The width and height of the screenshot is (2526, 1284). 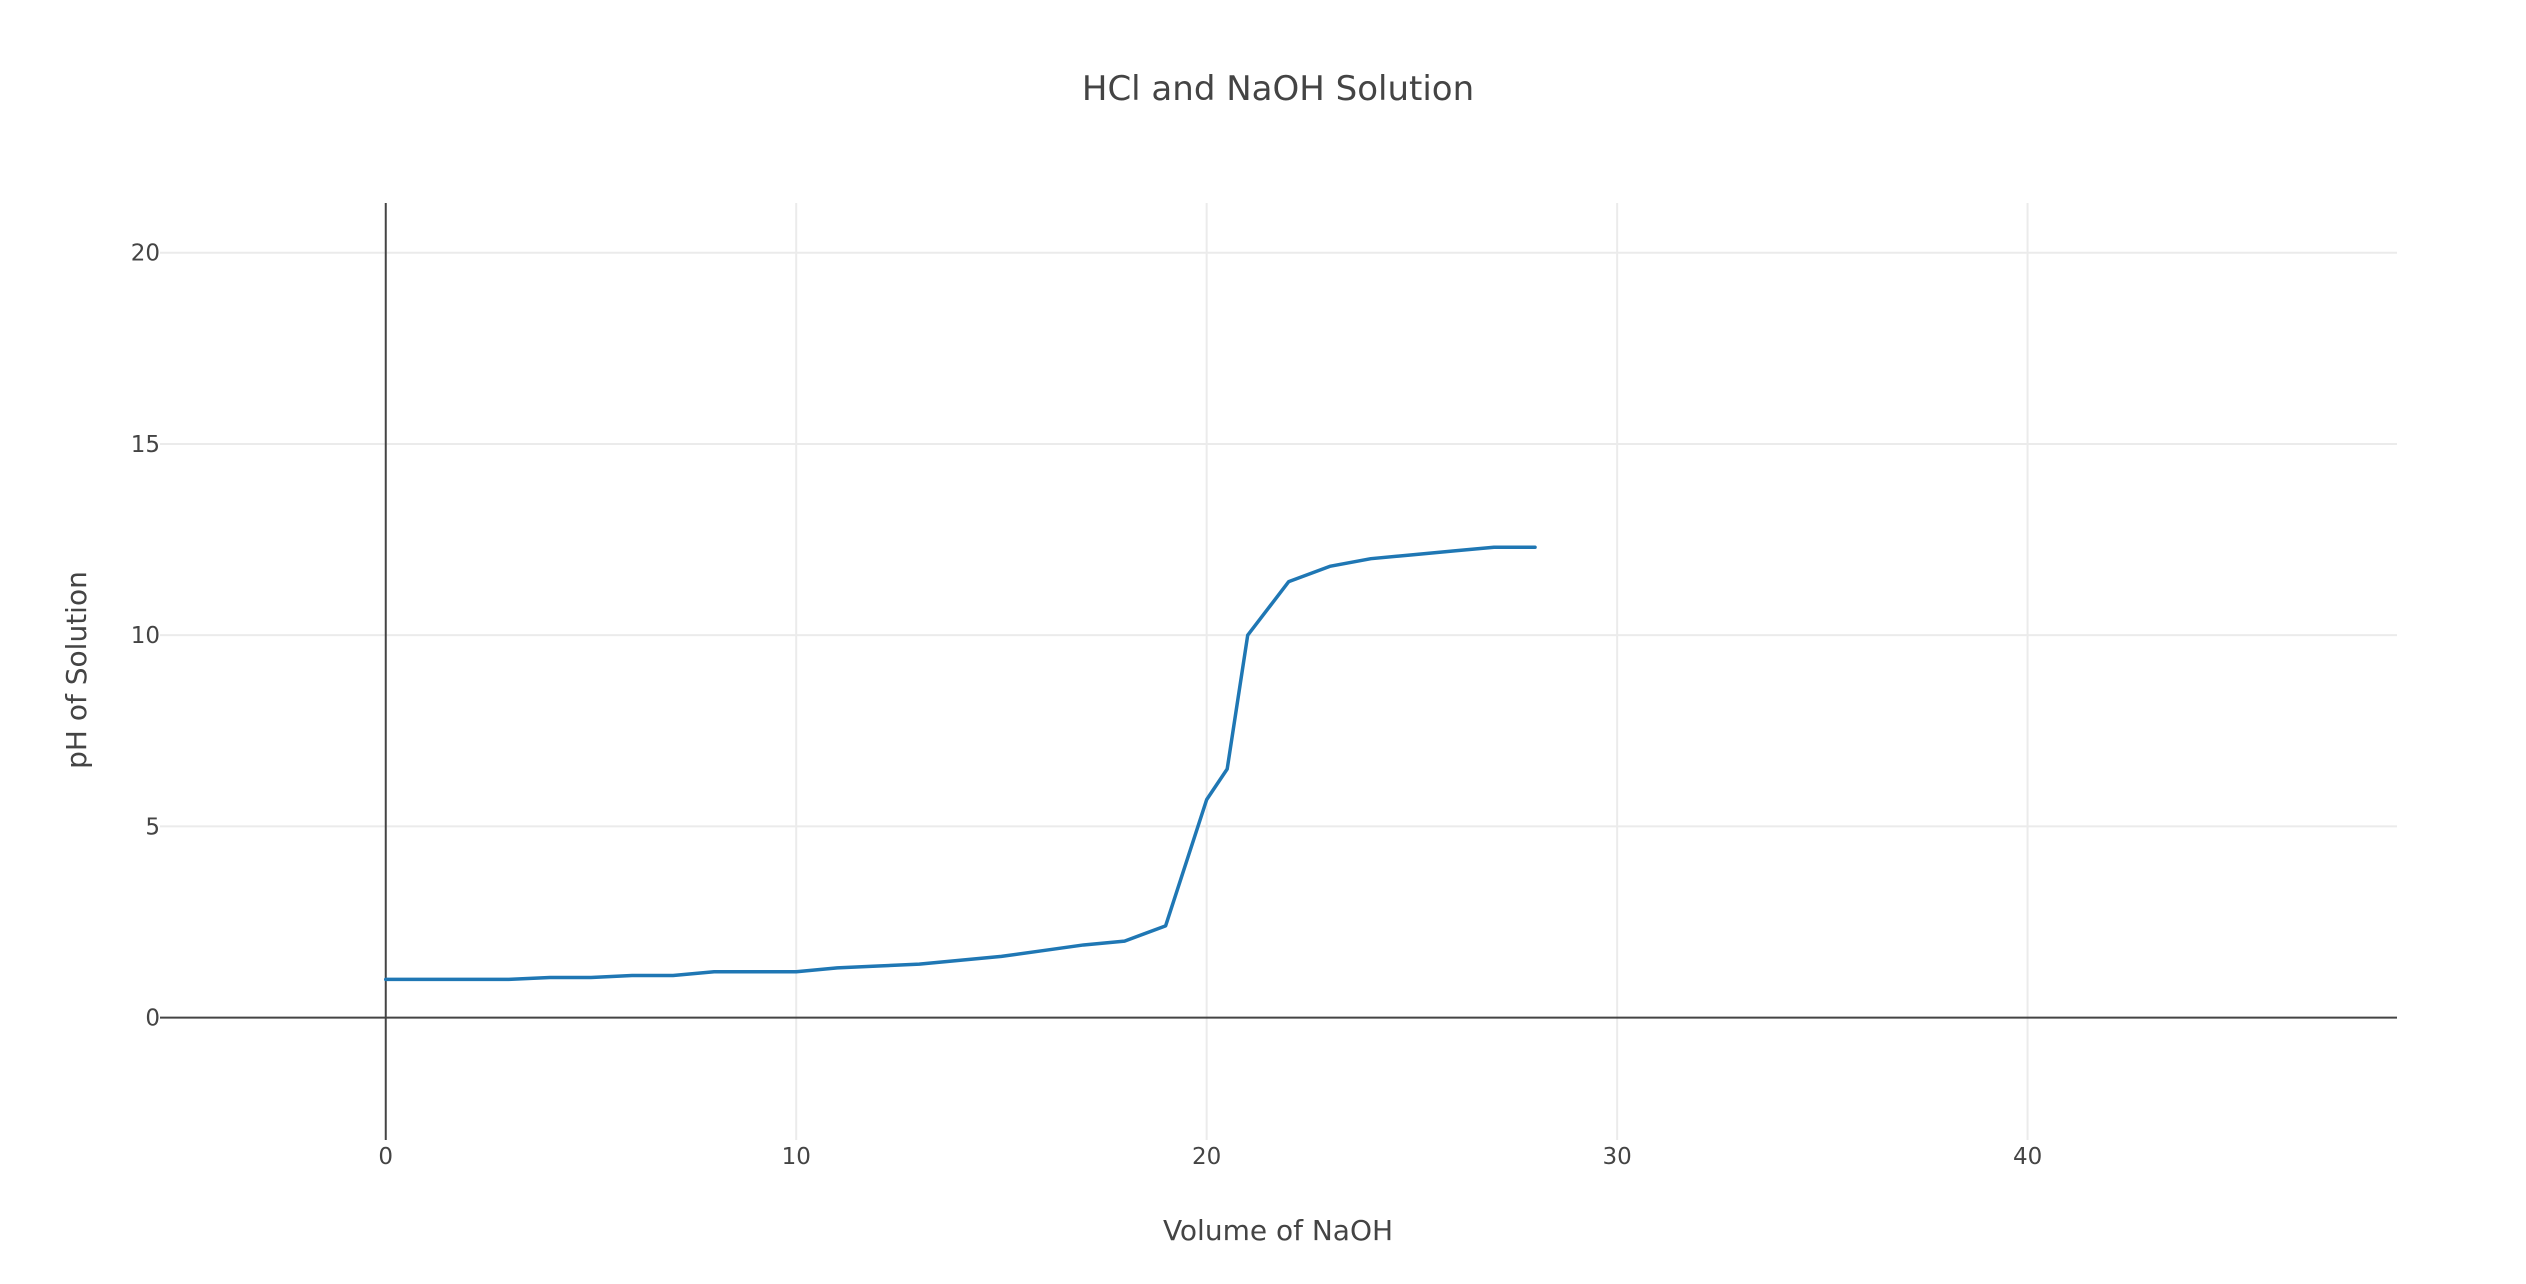 I want to click on y-tick-label: 0, so click(x=152, y=1019).